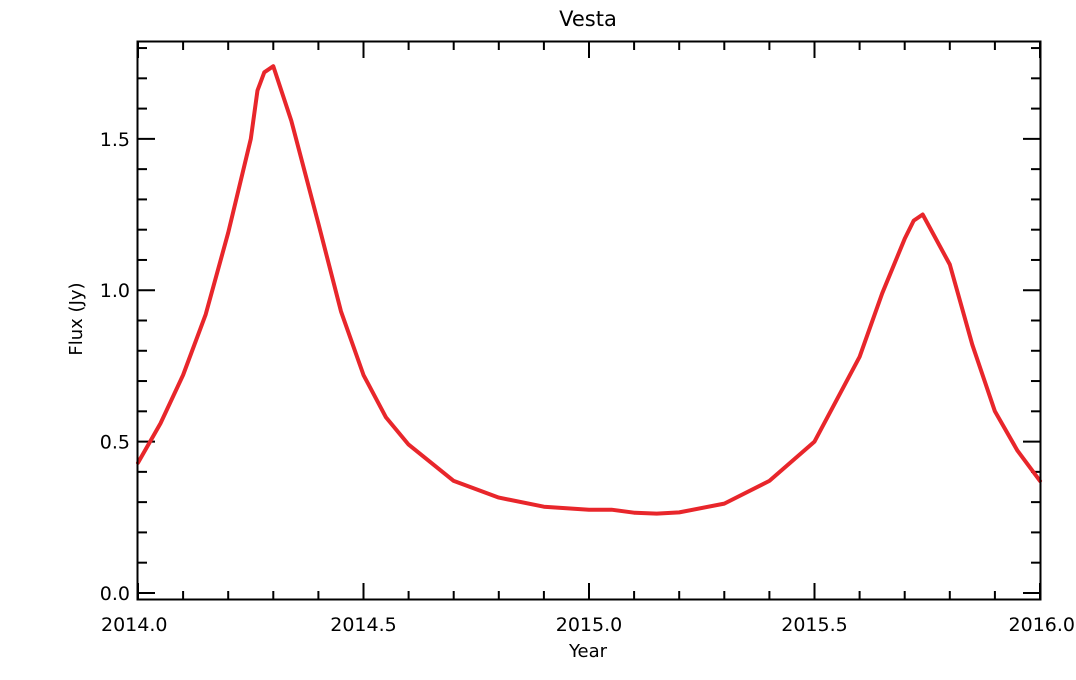  Describe the element at coordinates (1042, 625) in the screenshot. I see `x-tick-label: 2016.0` at that location.